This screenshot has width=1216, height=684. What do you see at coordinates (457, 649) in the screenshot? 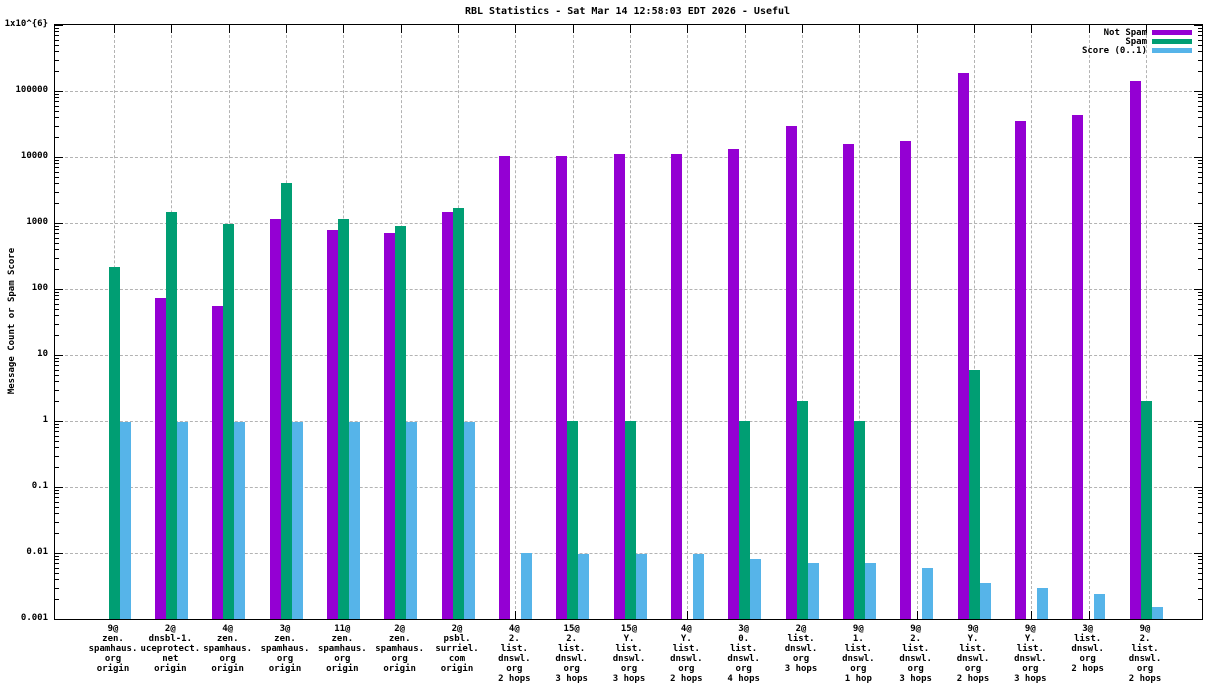
I see `x-tick-label: 2@ psbl. surriel. com origin` at bounding box center [457, 649].